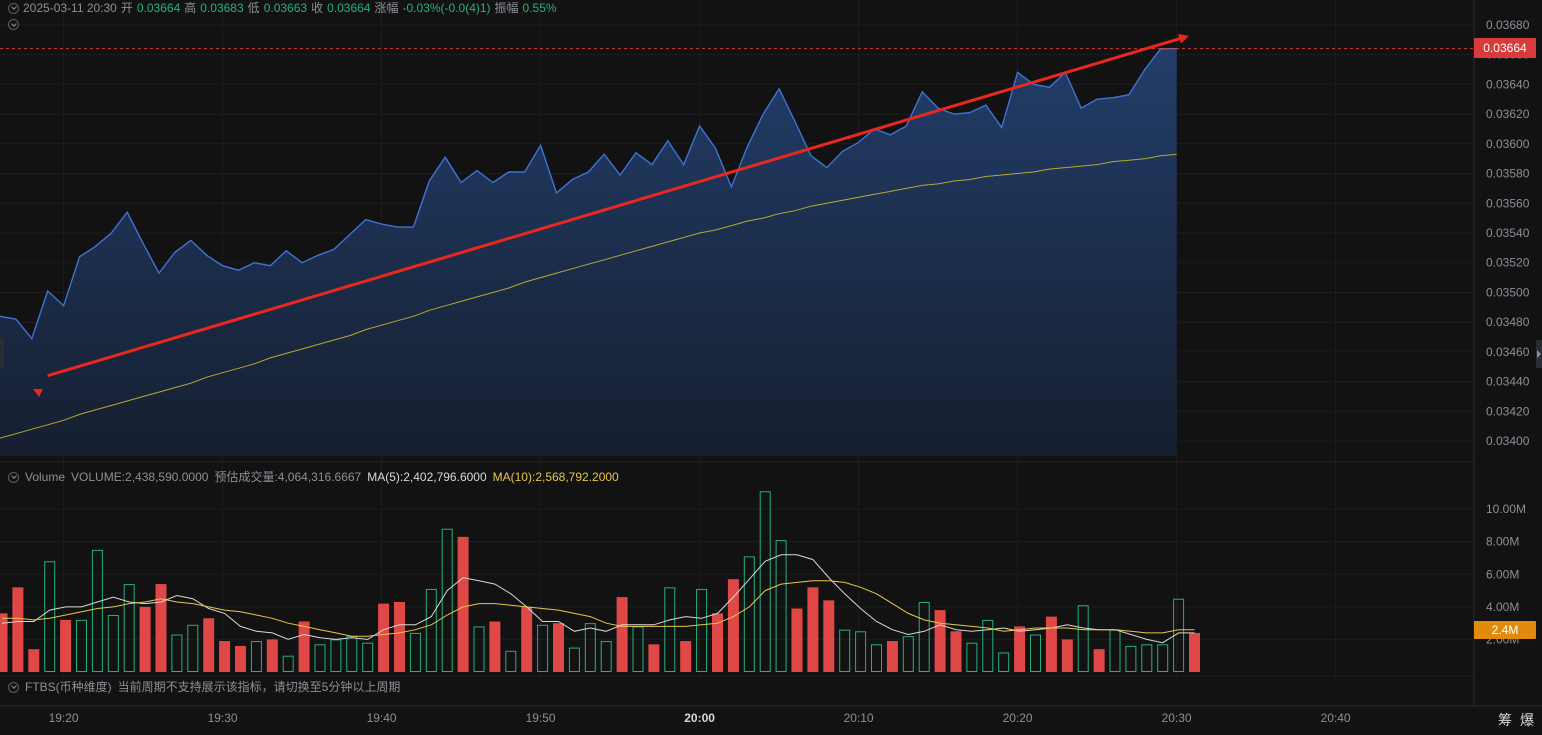  Describe the element at coordinates (382, 718) in the screenshot. I see `time-tick-label: 19:40` at that location.